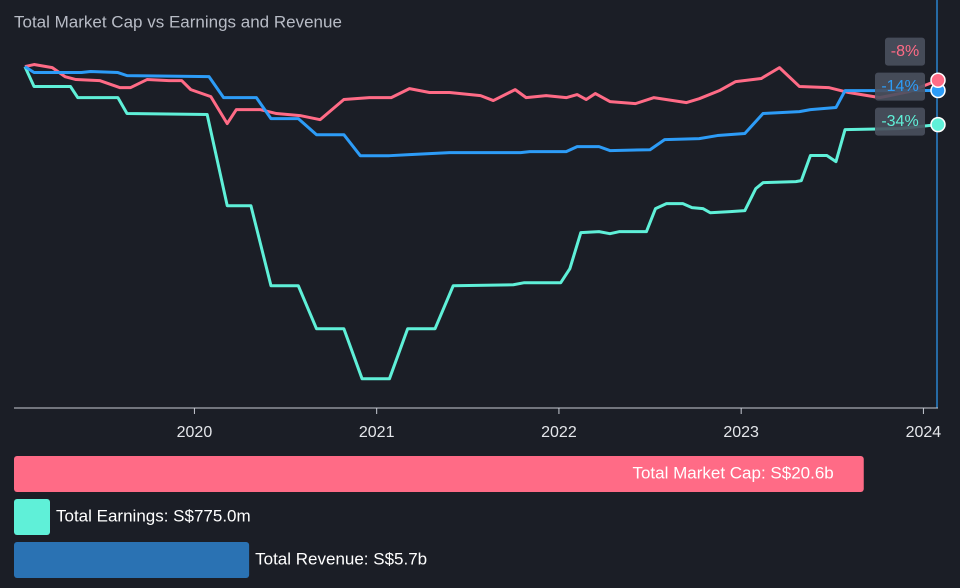 This screenshot has height=588, width=960. I want to click on summary-label: Total Earnings: S$775.0m, so click(153, 515).